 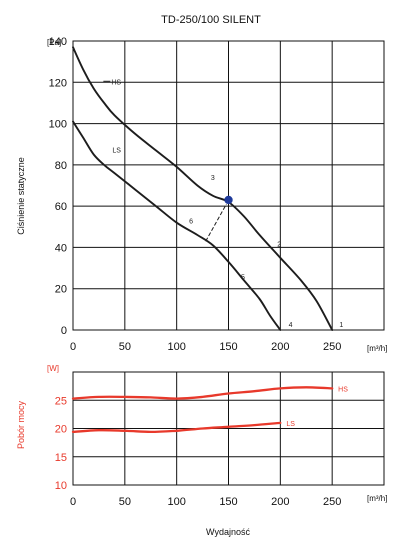 I want to click on y-tick-label: 60, so click(x=61, y=207).